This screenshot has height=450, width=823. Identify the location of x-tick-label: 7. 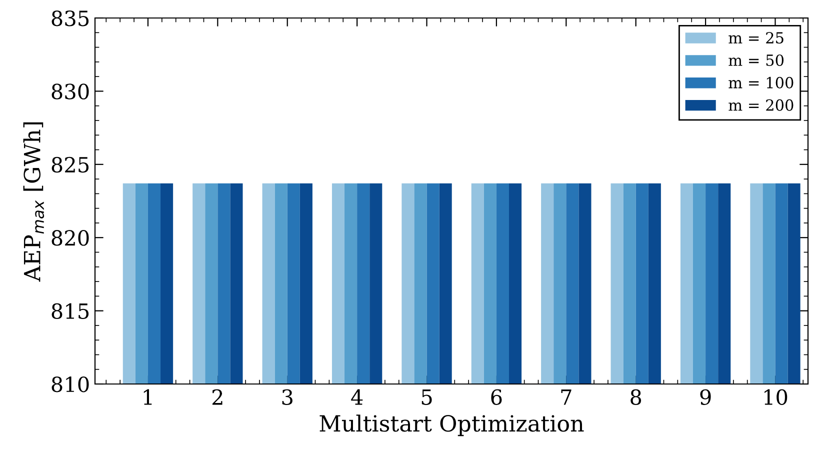
(566, 397).